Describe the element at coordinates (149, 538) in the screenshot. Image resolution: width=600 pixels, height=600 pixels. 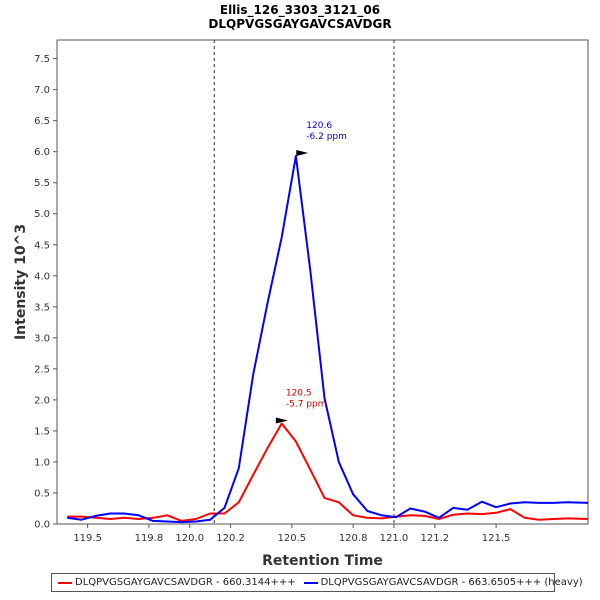
I see `x-tick-label: 119.8` at that location.